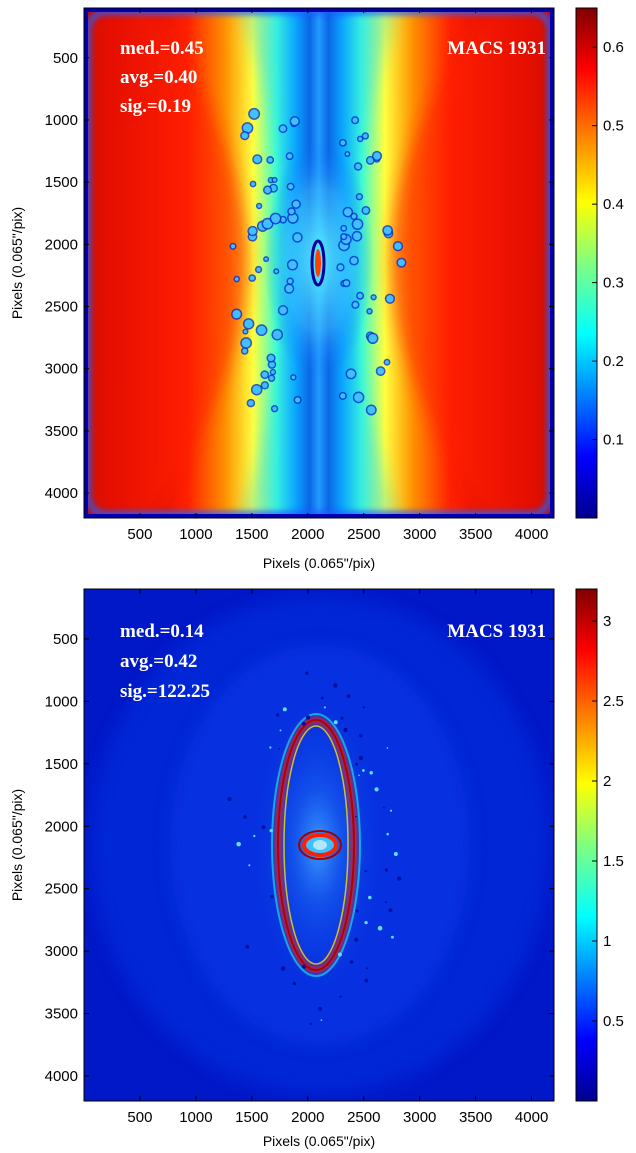  I want to click on x-axis-label-top: Pixels (0.065"/pix), so click(319, 563).